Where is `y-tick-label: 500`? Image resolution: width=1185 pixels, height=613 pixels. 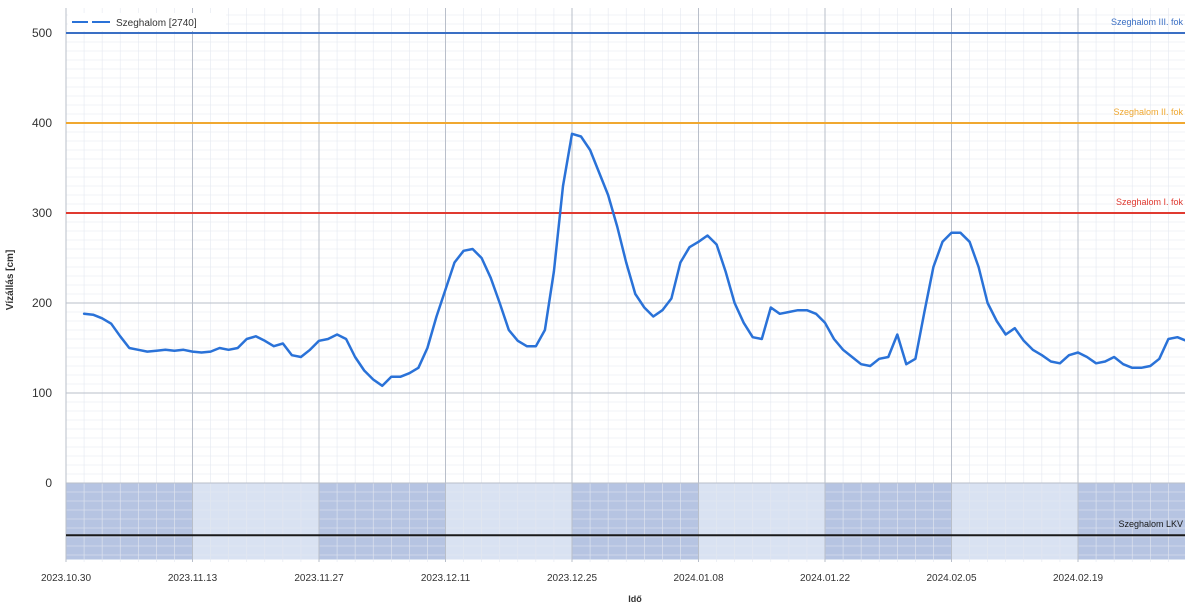
y-tick-label: 500 is located at coordinates (42, 33).